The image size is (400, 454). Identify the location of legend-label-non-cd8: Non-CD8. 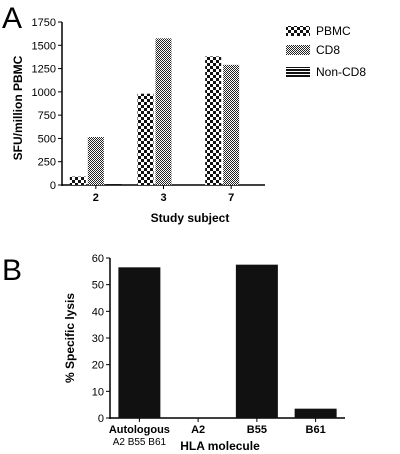
(341, 72).